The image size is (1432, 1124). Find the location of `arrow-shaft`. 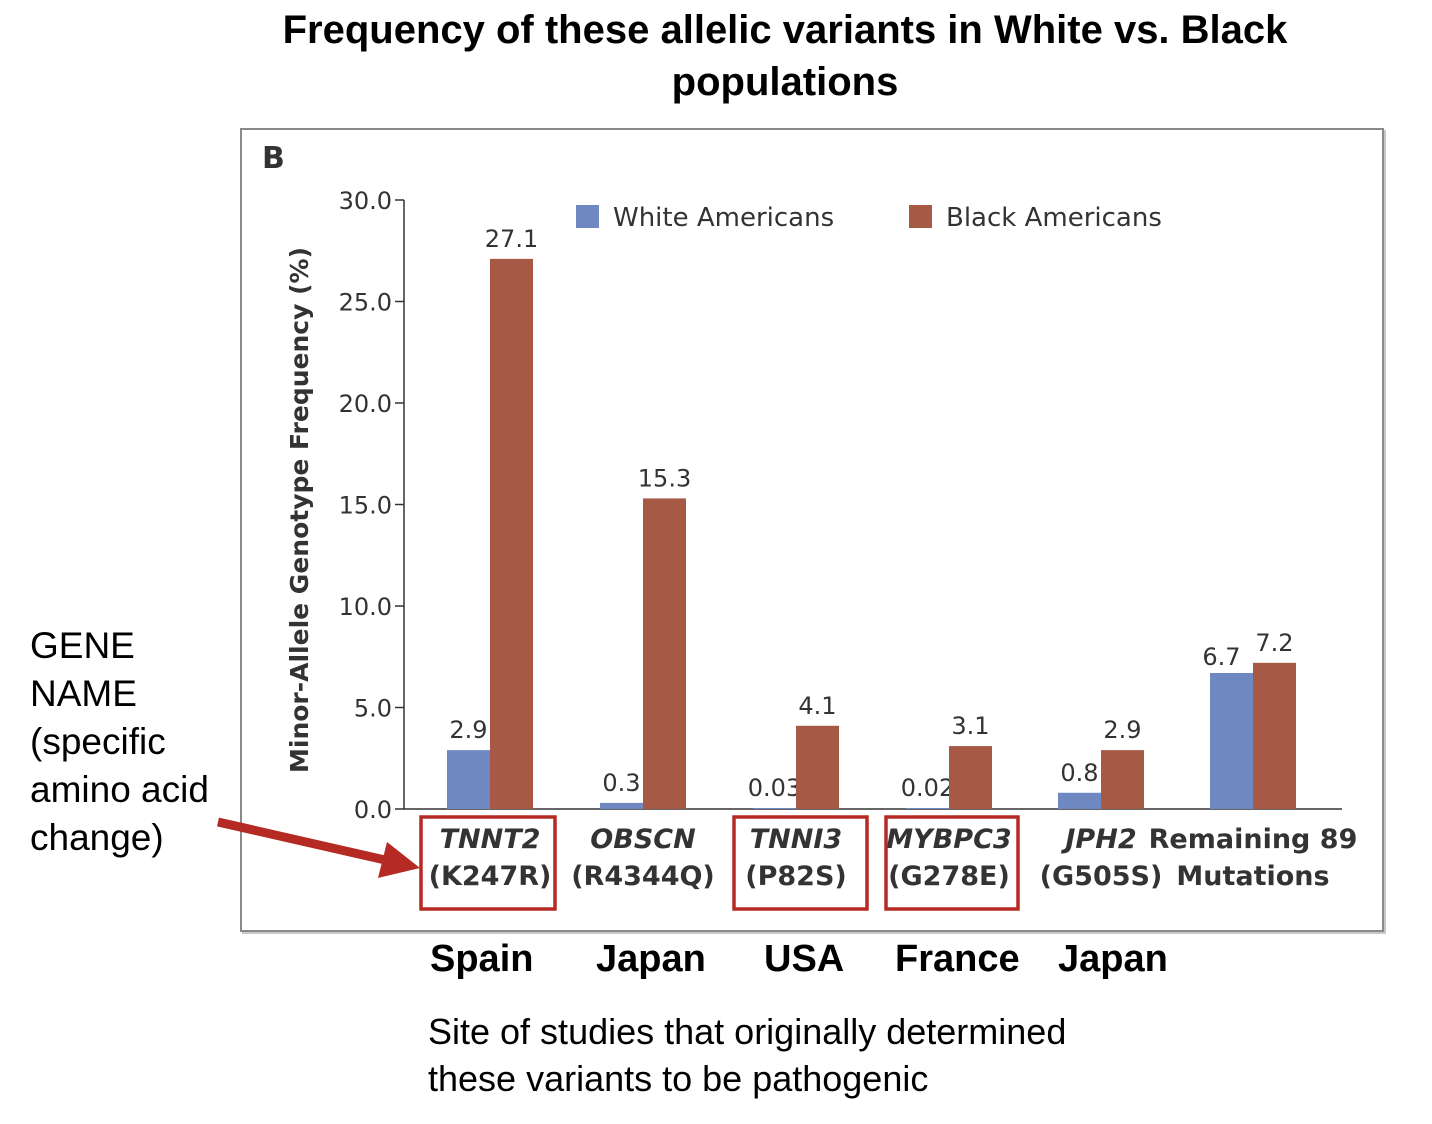

arrow-shaft is located at coordinates (301, 841).